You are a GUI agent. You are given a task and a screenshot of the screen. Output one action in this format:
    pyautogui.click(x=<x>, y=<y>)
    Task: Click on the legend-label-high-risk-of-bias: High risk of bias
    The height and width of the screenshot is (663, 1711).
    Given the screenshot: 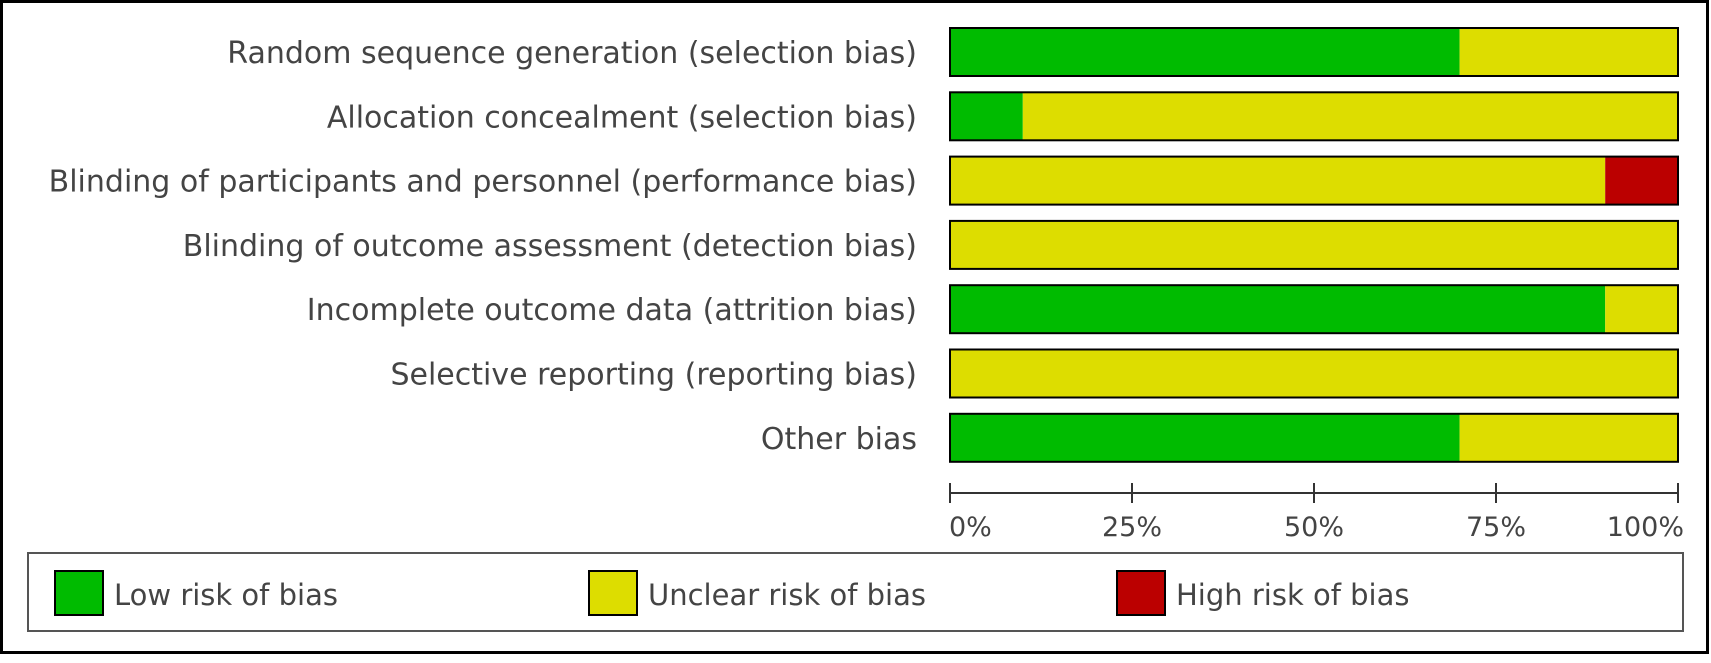 What is the action you would take?
    pyautogui.click(x=1293, y=595)
    